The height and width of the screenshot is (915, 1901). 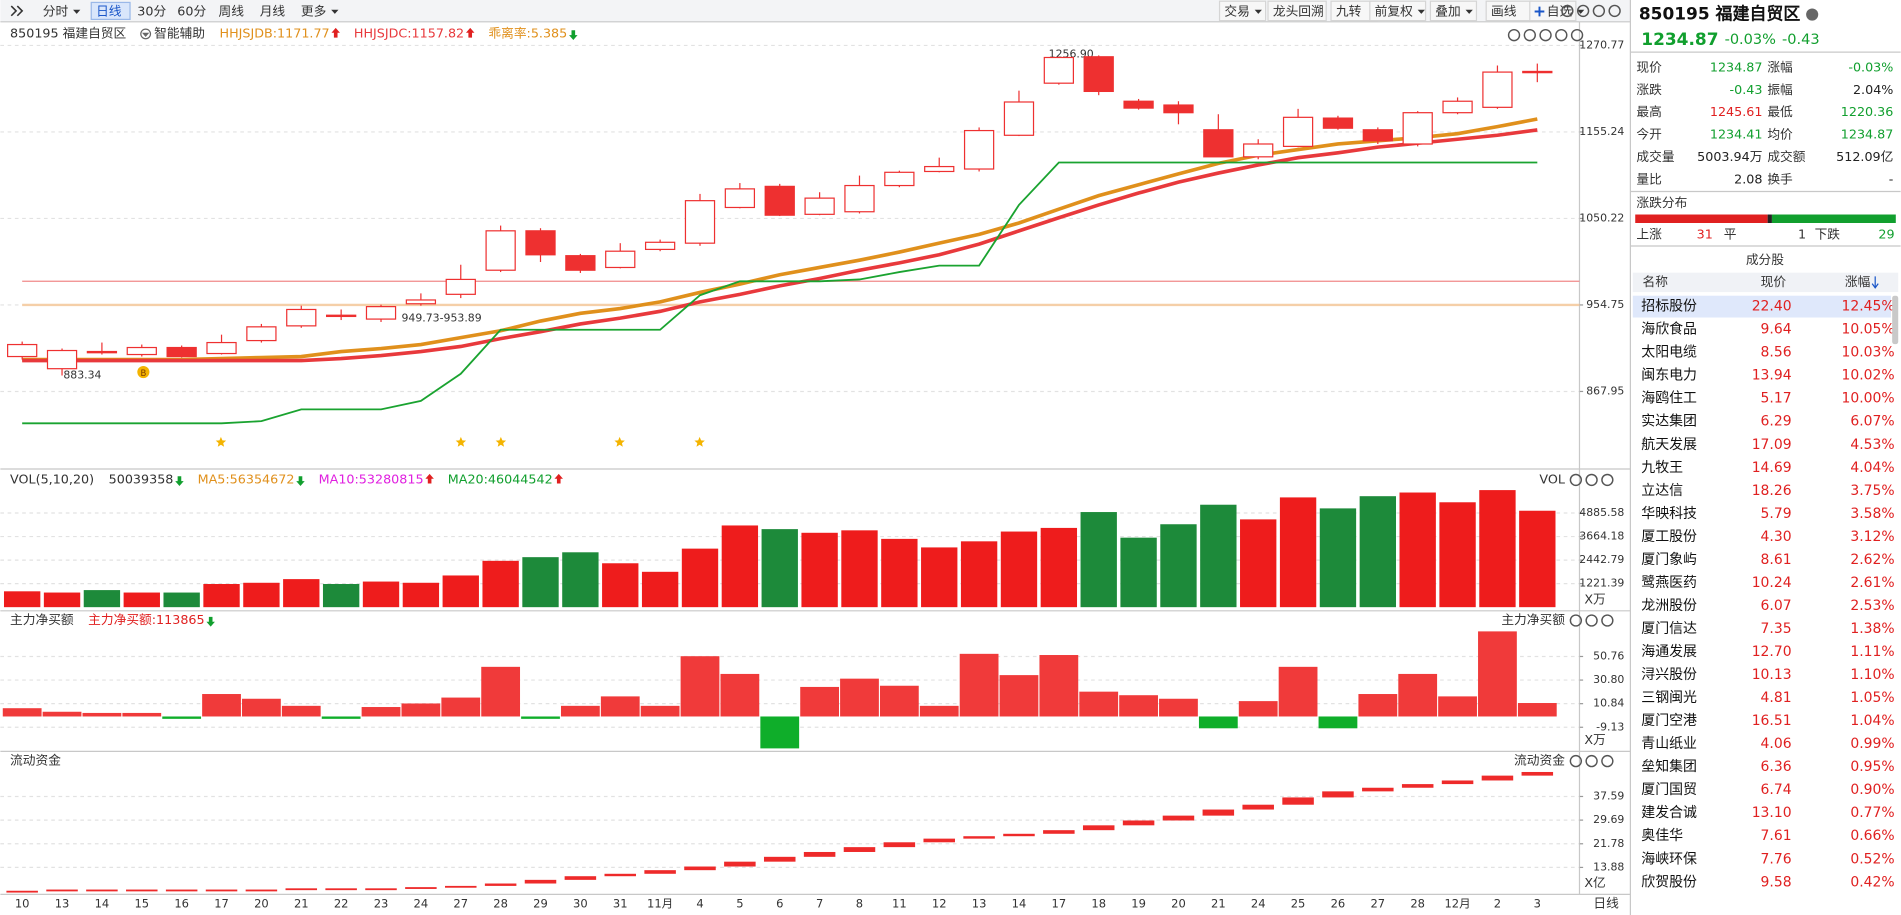 I want to click on stock-change: 1.10%, so click(x=1872, y=675).